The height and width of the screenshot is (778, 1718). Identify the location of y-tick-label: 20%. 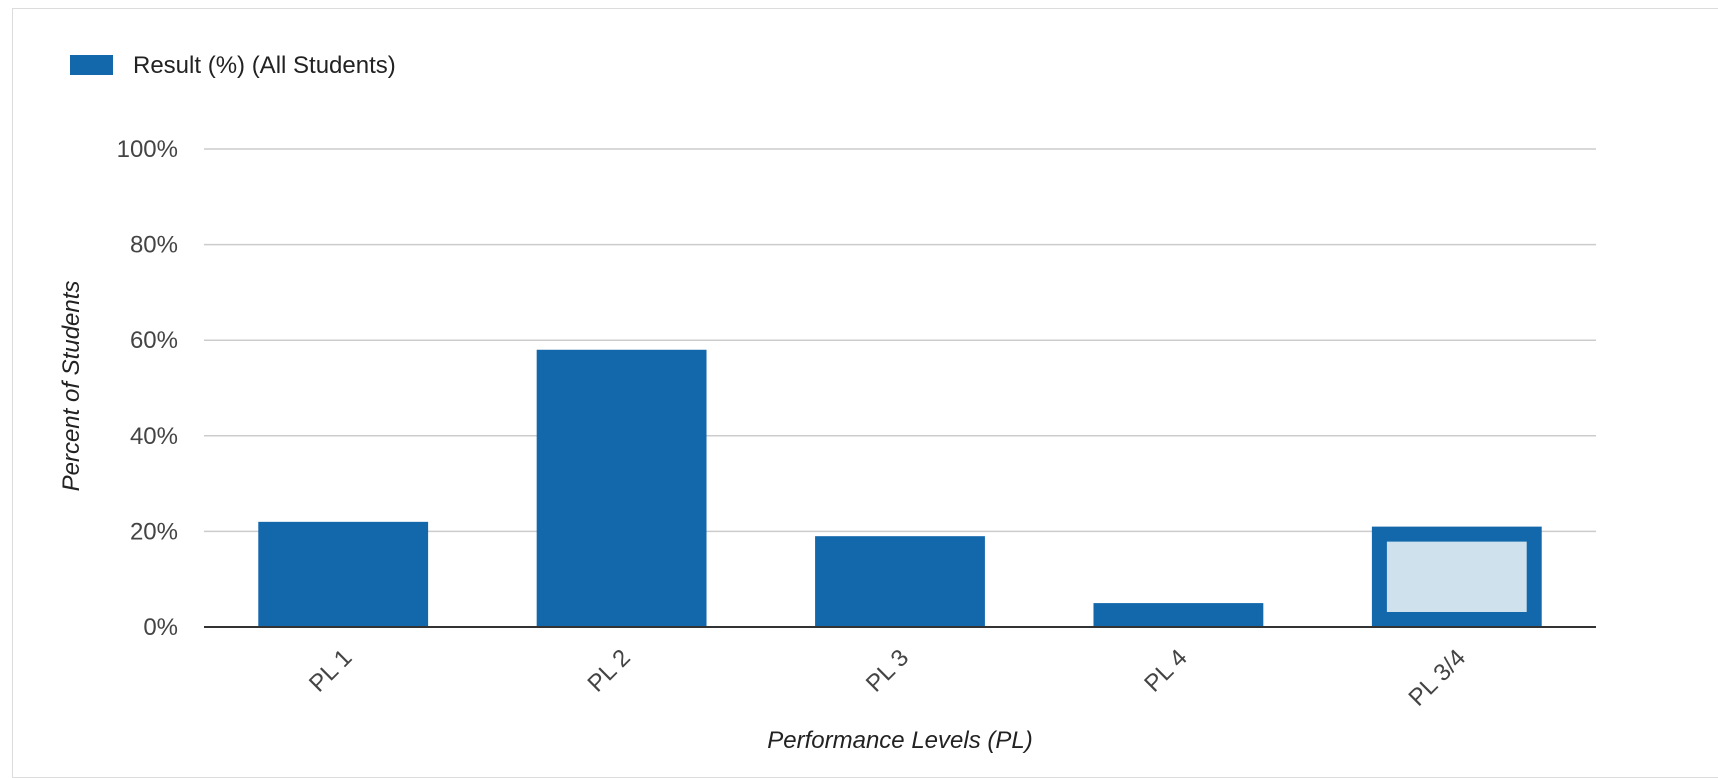
(154, 531).